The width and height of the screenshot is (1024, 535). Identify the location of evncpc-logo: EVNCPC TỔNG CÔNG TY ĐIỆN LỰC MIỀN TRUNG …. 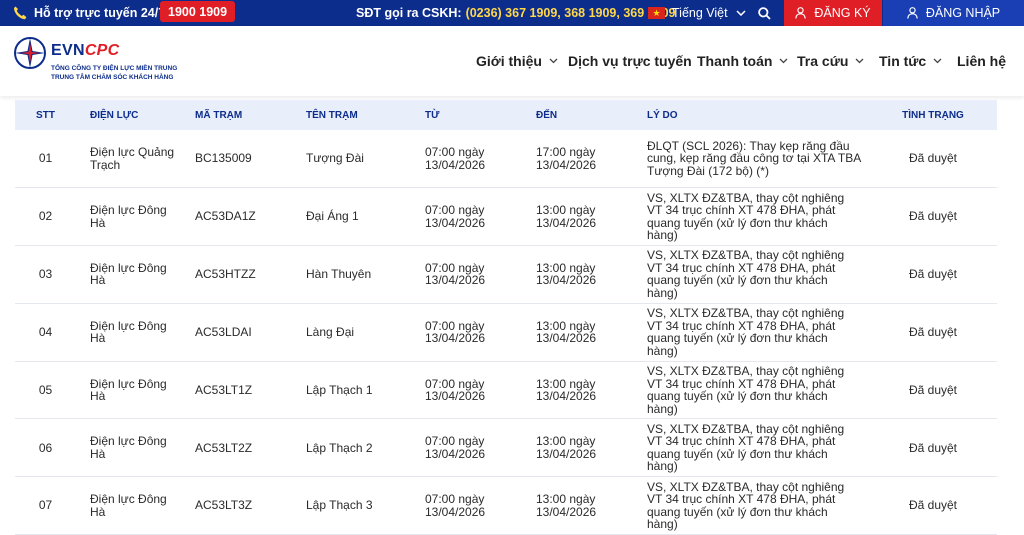
(108, 62).